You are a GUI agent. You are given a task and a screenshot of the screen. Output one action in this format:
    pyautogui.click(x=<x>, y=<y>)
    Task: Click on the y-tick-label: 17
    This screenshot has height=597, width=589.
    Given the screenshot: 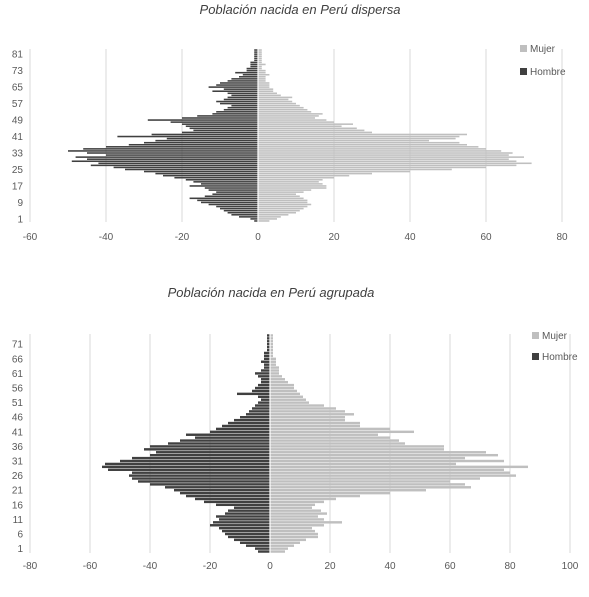 What is the action you would take?
    pyautogui.click(x=18, y=186)
    